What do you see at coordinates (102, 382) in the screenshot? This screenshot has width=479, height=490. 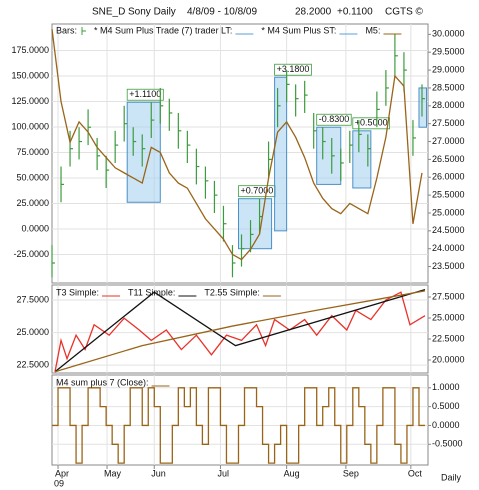 I see `legend-label: M4 sum plus 7 (Close):` at bounding box center [102, 382].